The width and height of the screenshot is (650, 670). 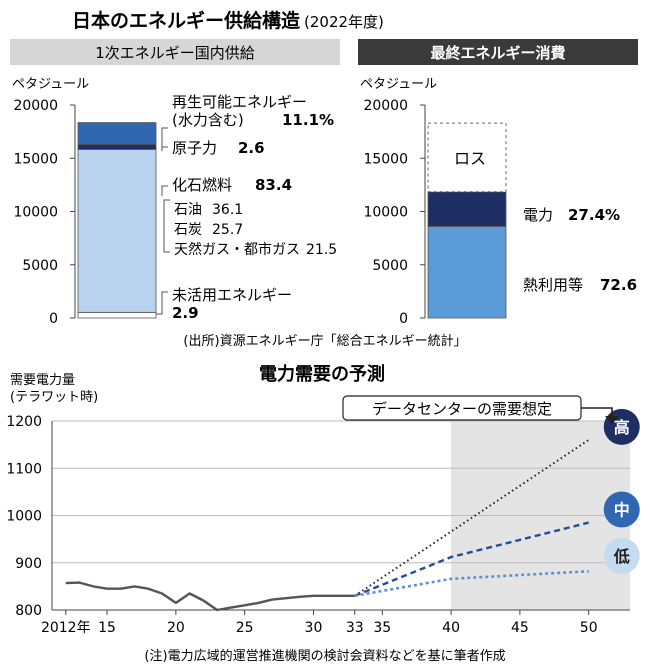 I want to click on consumption-heading-bar, so click(x=498, y=52).